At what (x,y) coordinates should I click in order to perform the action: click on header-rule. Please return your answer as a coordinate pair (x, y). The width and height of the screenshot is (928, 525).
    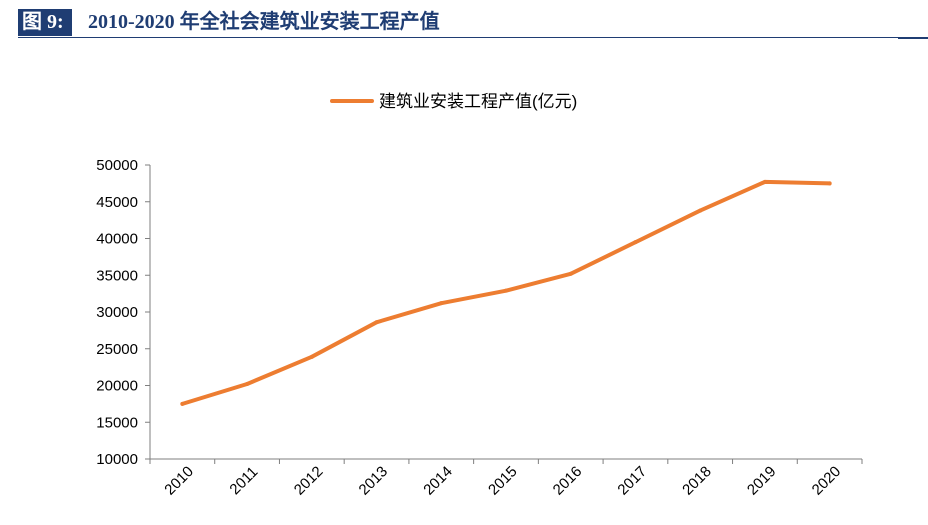
    Looking at the image, I should click on (458, 37).